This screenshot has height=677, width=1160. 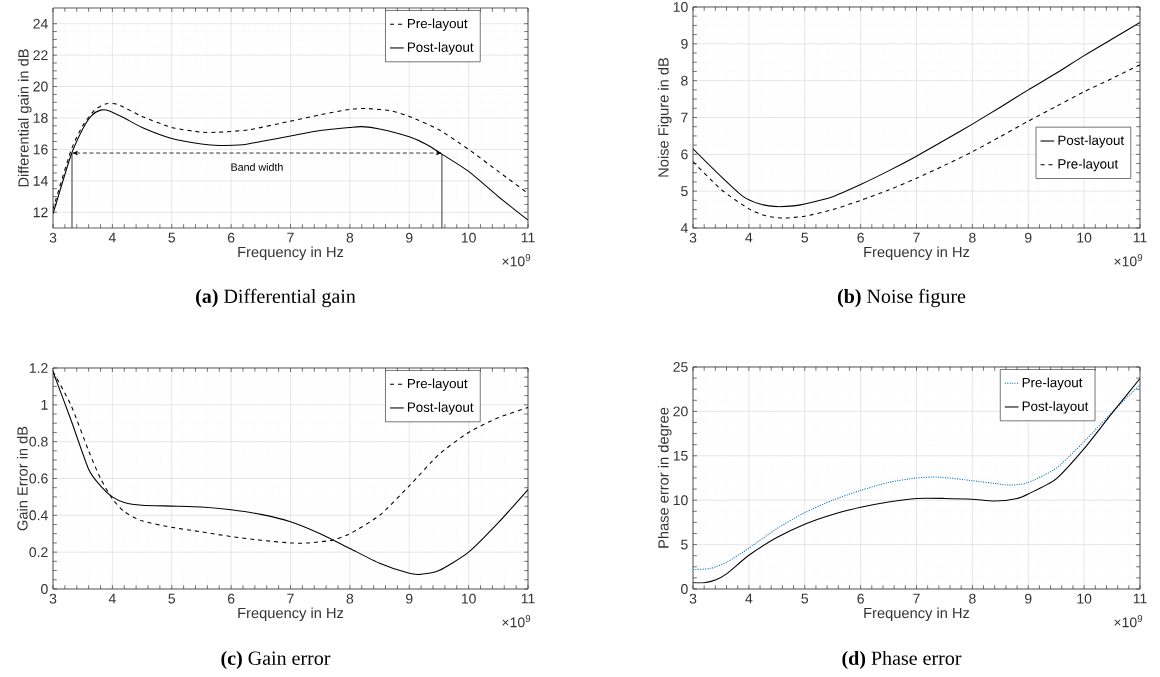 I want to click on annotation: Band width, so click(x=257, y=167).